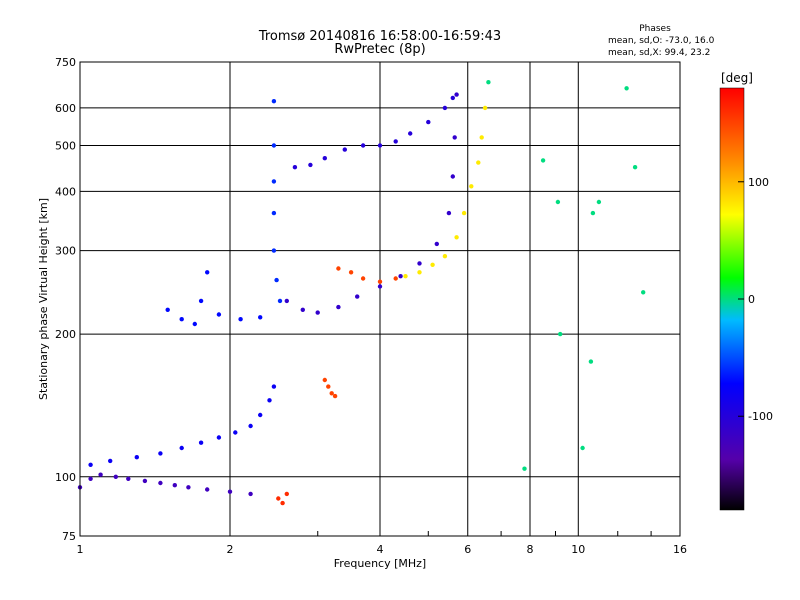 This screenshot has width=800, height=600. I want to click on y-tick-label: 600, so click(65, 108).